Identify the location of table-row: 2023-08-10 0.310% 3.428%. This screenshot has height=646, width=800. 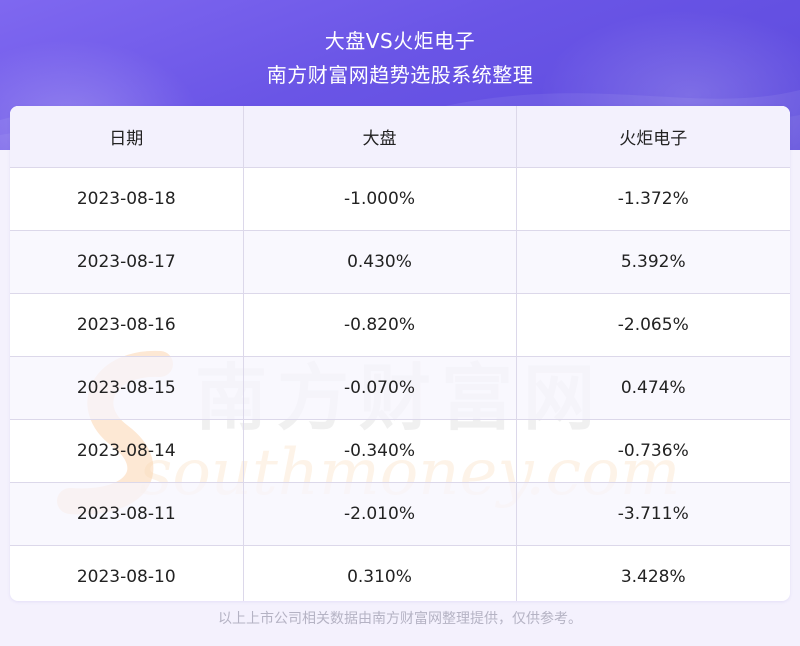
(400, 573).